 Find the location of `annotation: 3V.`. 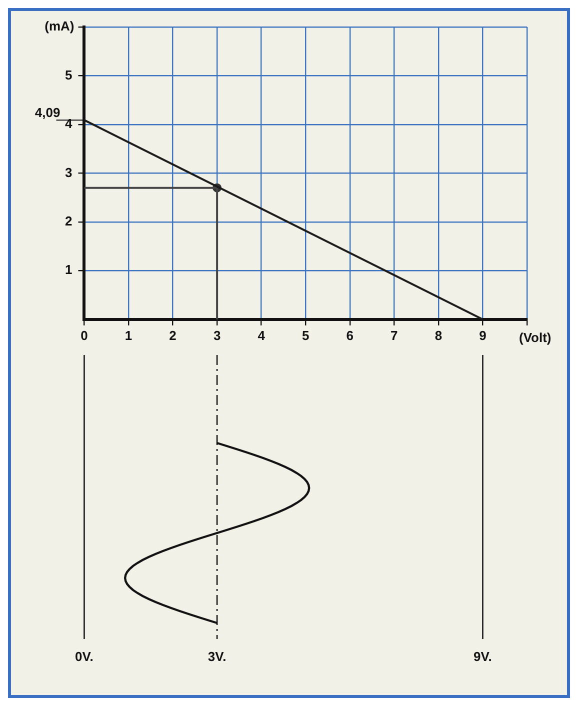

annotation: 3V. is located at coordinates (217, 656).